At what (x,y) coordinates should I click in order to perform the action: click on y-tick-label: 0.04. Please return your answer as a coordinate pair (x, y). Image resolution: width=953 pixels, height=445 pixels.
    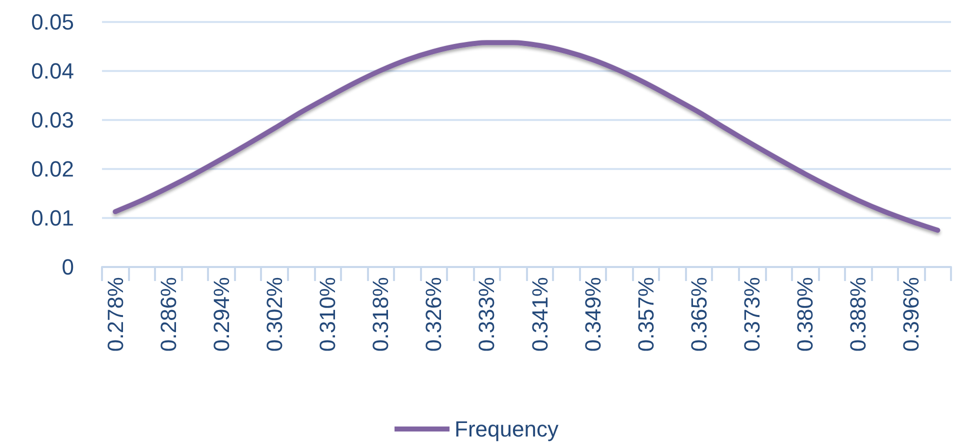
    Looking at the image, I should click on (52, 71).